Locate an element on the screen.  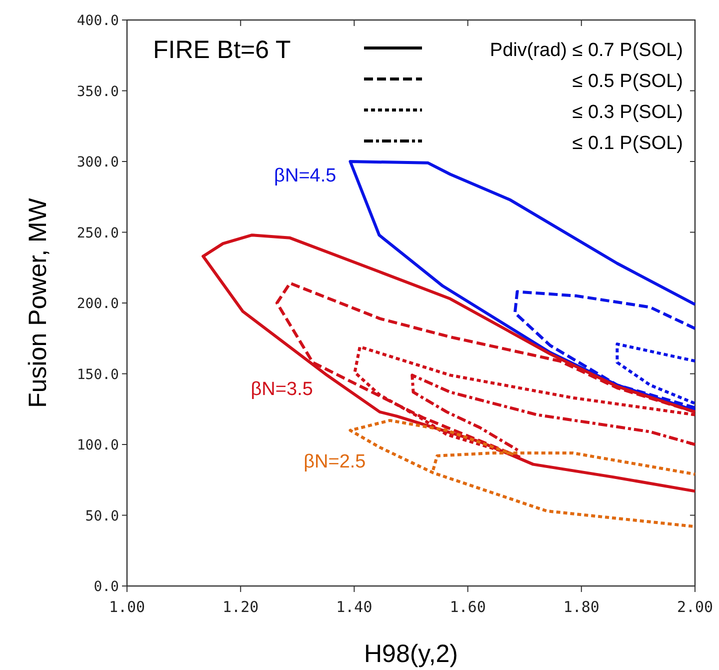
y-tick-label: 50.0 is located at coordinates (102, 516).